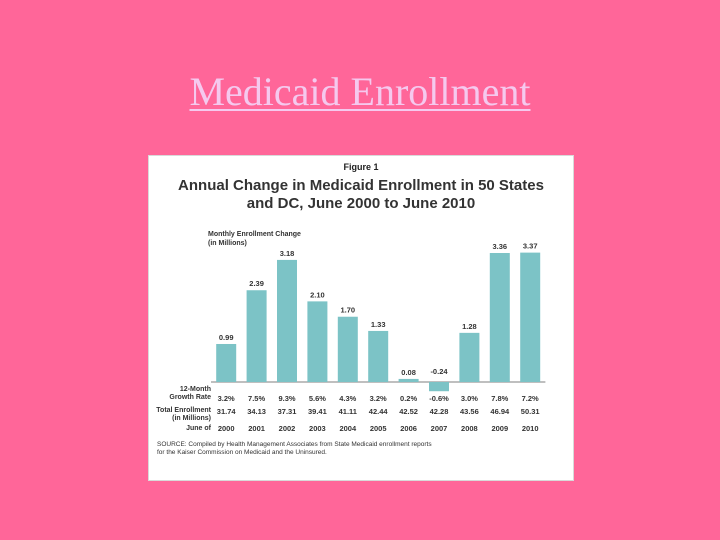 This screenshot has width=720, height=540. What do you see at coordinates (499, 246) in the screenshot?
I see `bar-value-label-2009: 3.36` at bounding box center [499, 246].